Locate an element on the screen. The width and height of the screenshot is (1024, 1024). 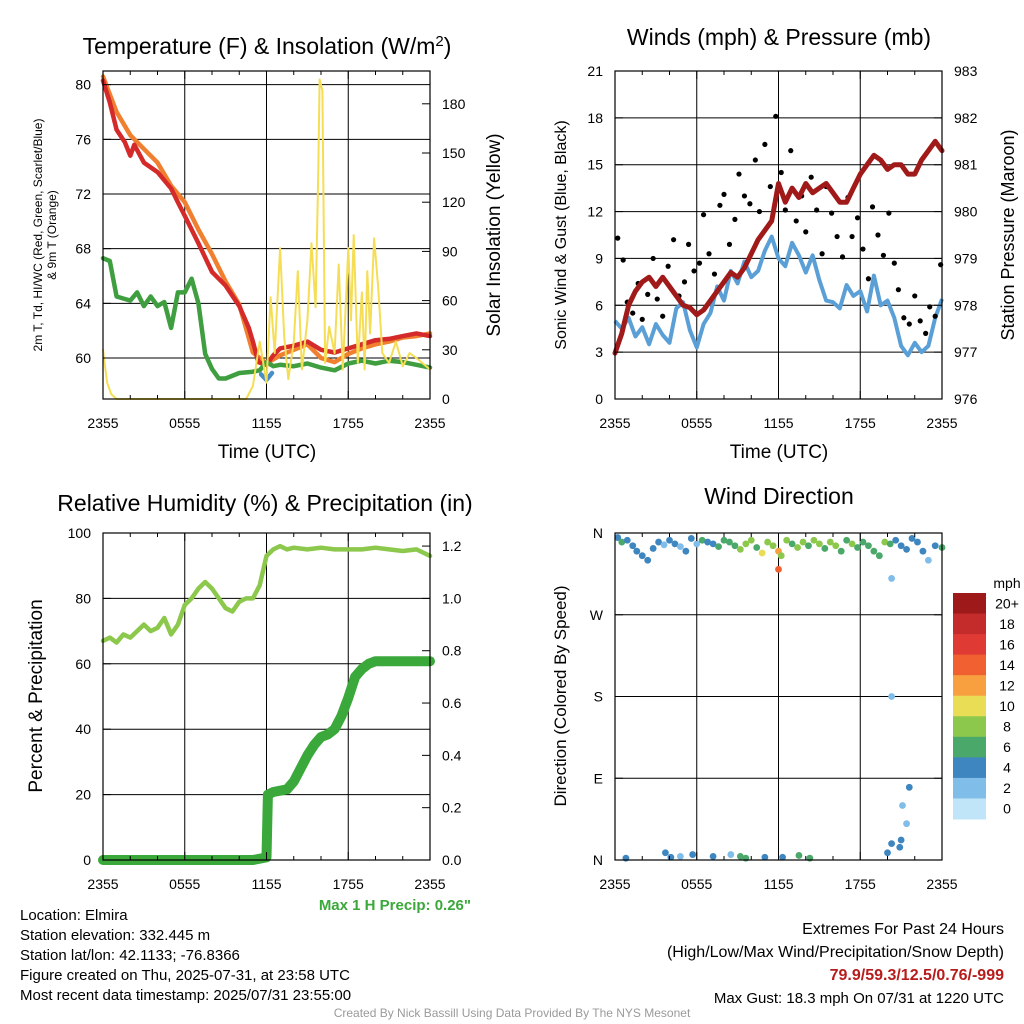
y-tick-label: 20 is located at coordinates (83, 795).